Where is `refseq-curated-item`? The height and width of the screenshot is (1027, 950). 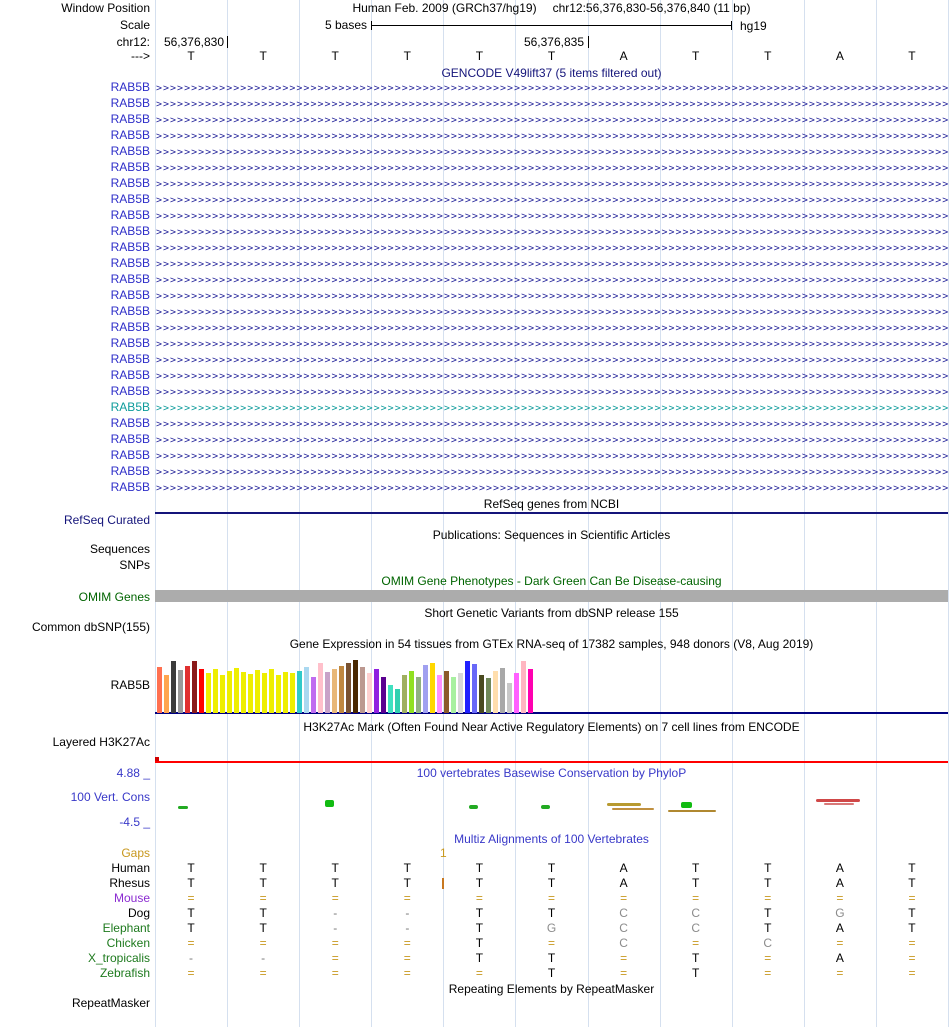 refseq-curated-item is located at coordinates (551, 513).